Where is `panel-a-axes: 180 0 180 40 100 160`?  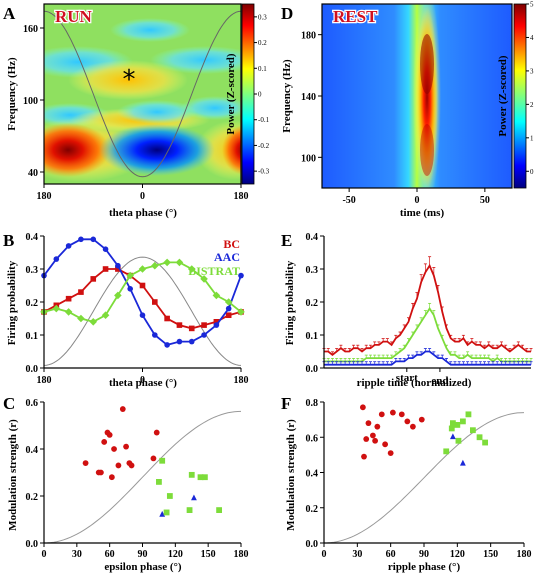
panel-a-axes: 180 0 180 40 100 160 is located at coordinates (136, 113).